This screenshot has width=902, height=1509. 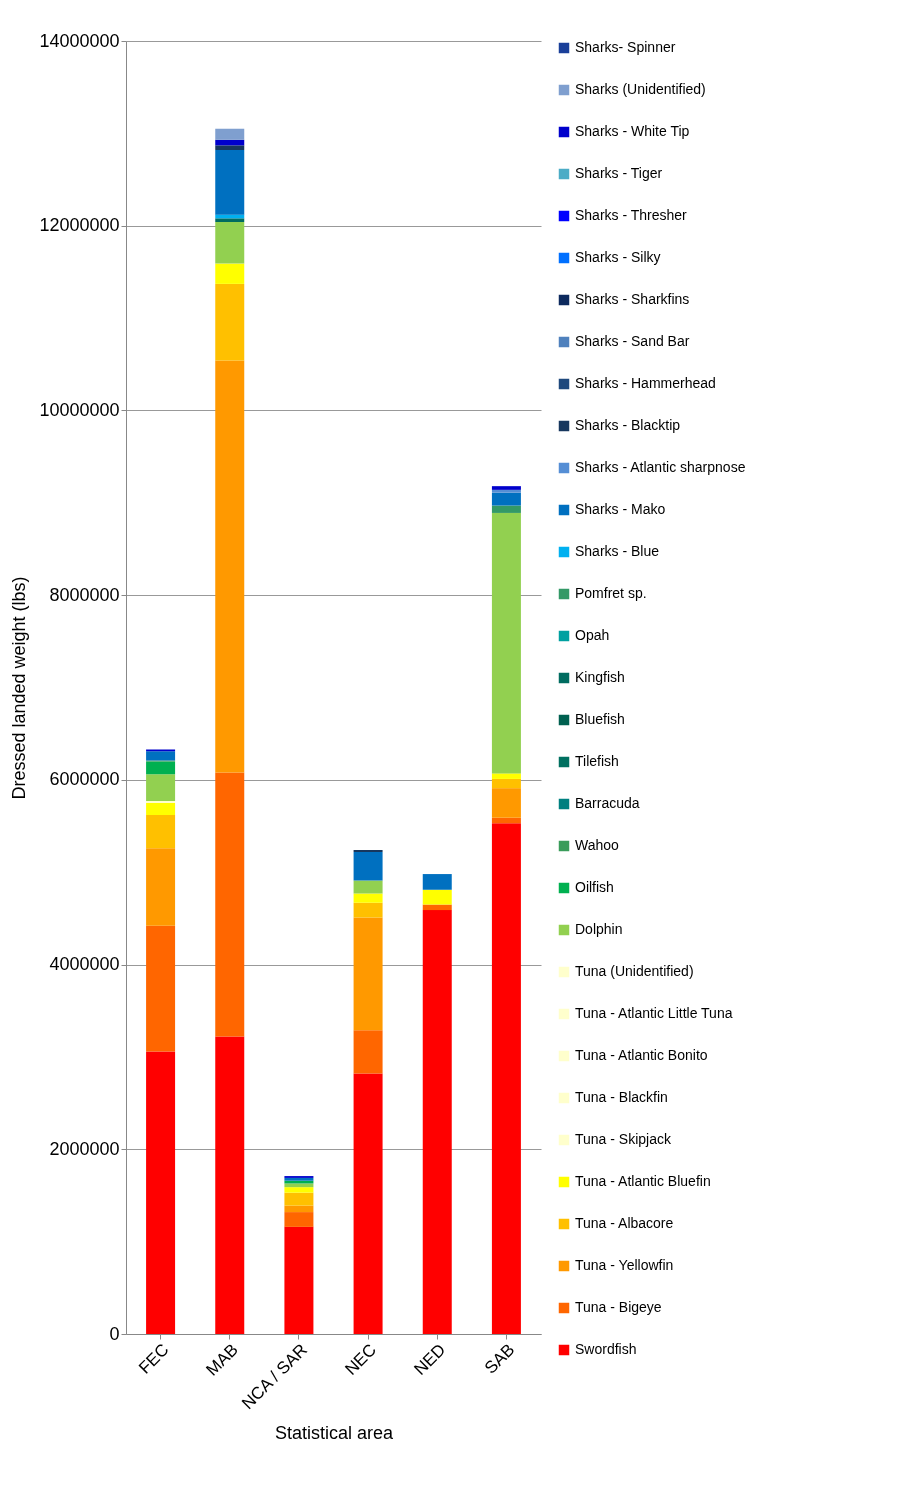 What do you see at coordinates (597, 845) in the screenshot?
I see `legend-label: Wahoo` at bounding box center [597, 845].